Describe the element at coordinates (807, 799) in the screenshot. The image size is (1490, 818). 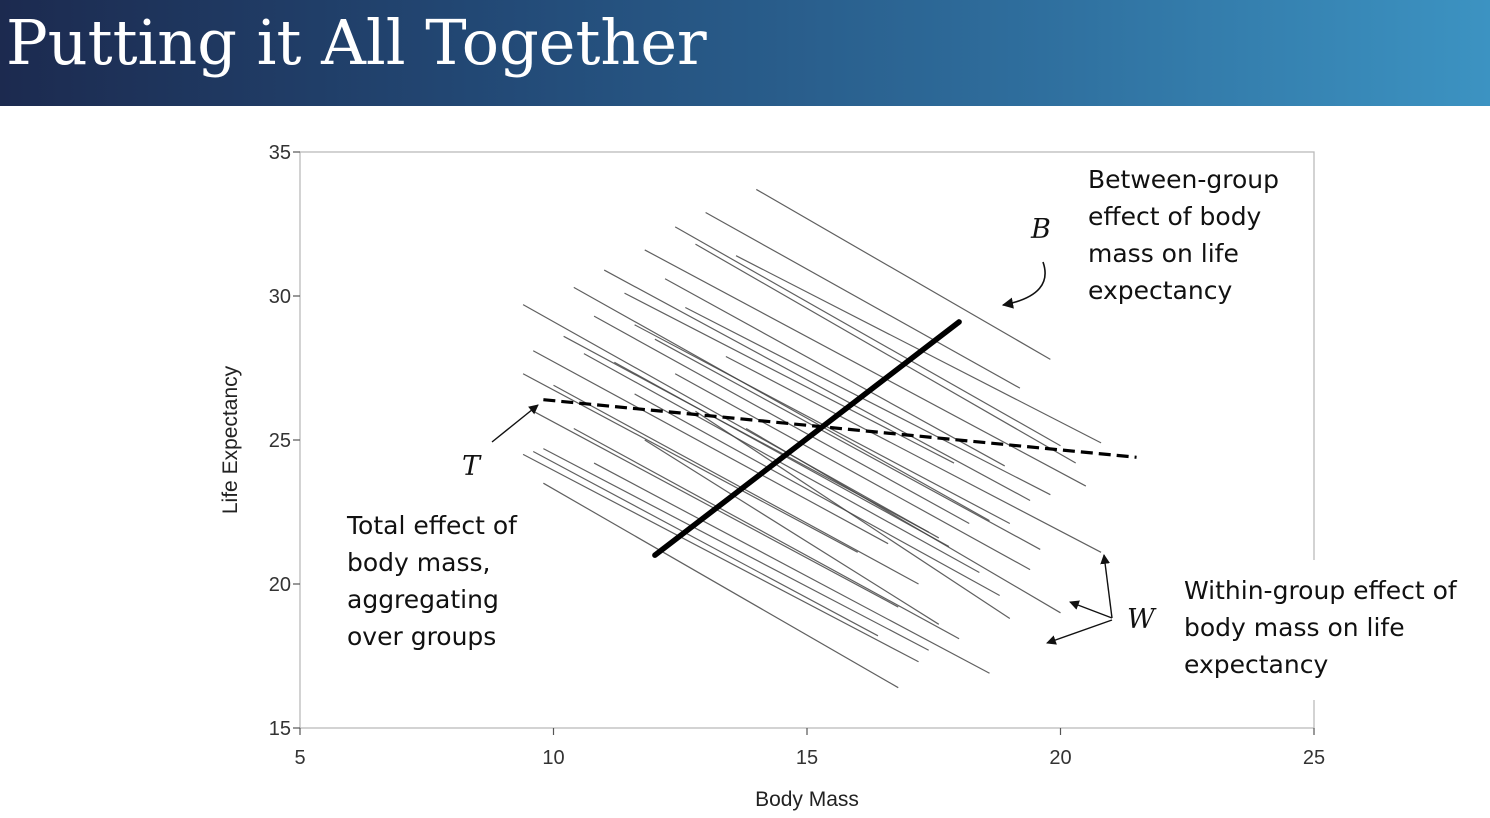
I see `x-axis-title: Body Mass` at that location.